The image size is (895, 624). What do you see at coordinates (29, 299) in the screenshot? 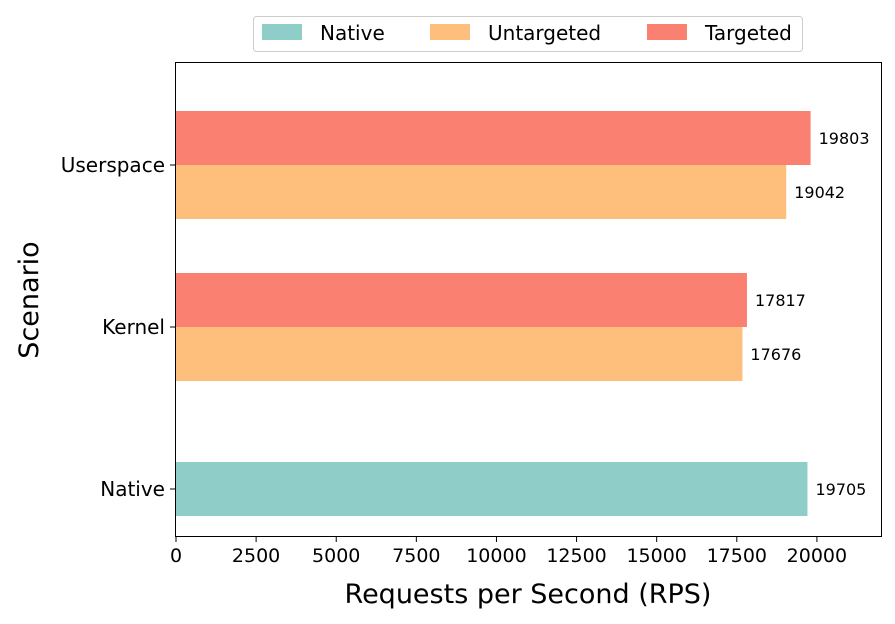
I see `y-axis-title: Scenario` at bounding box center [29, 299].